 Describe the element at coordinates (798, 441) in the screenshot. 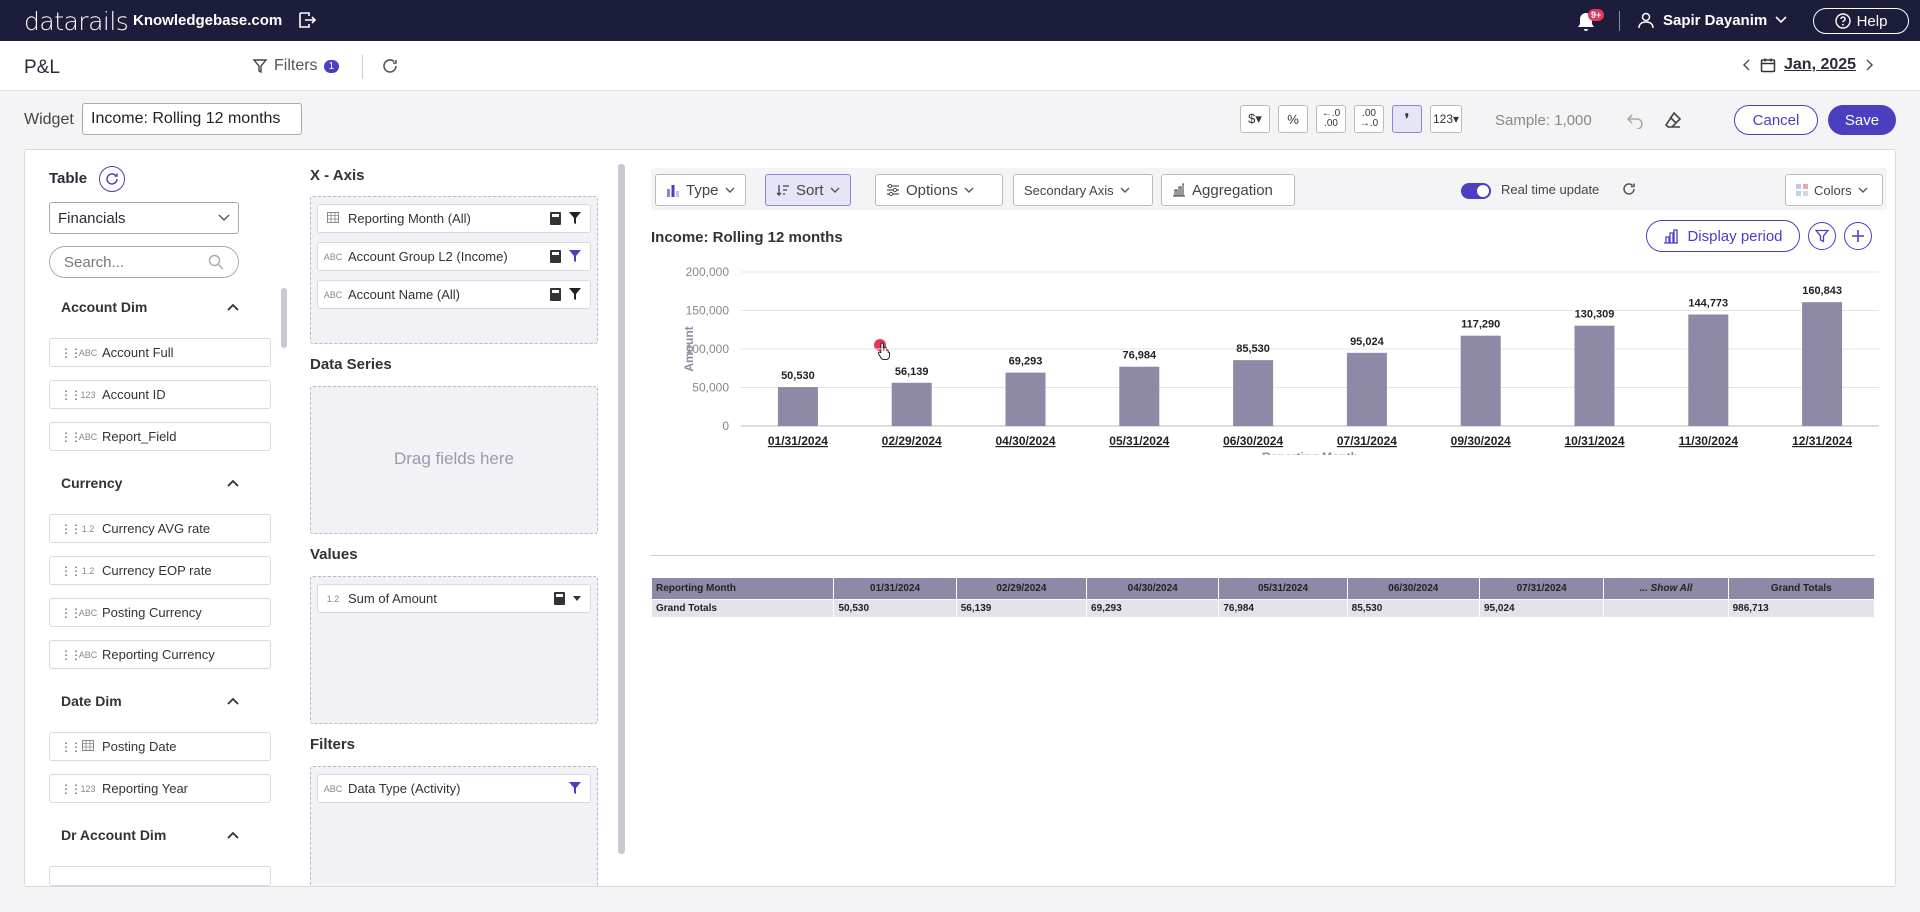

I see `x-tick-label: 01/31/2024` at that location.